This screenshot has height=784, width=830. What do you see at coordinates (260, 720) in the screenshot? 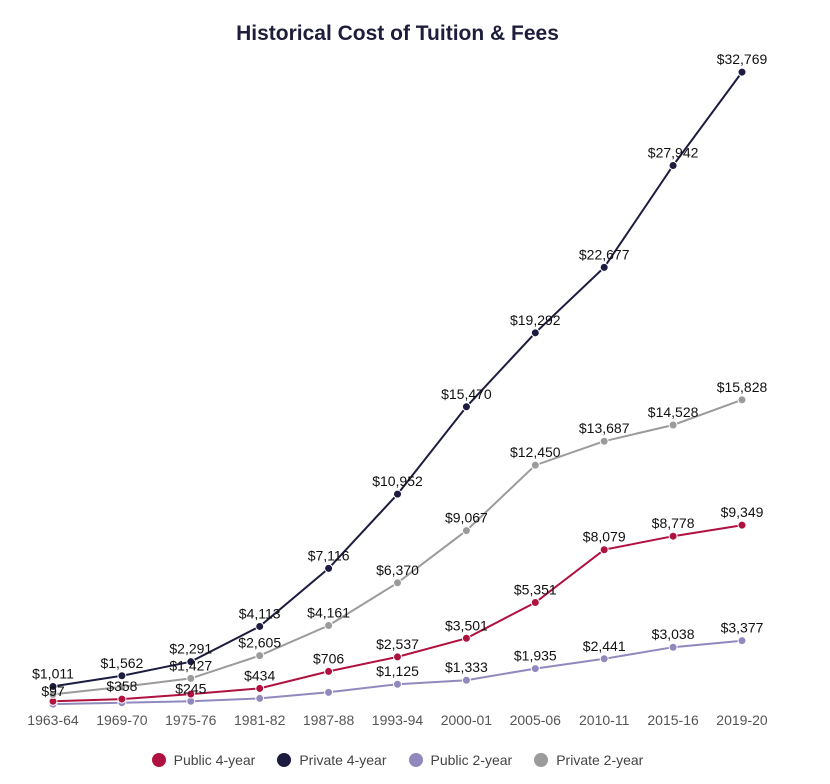
I see `x-tick-label: 1981-82` at bounding box center [260, 720].